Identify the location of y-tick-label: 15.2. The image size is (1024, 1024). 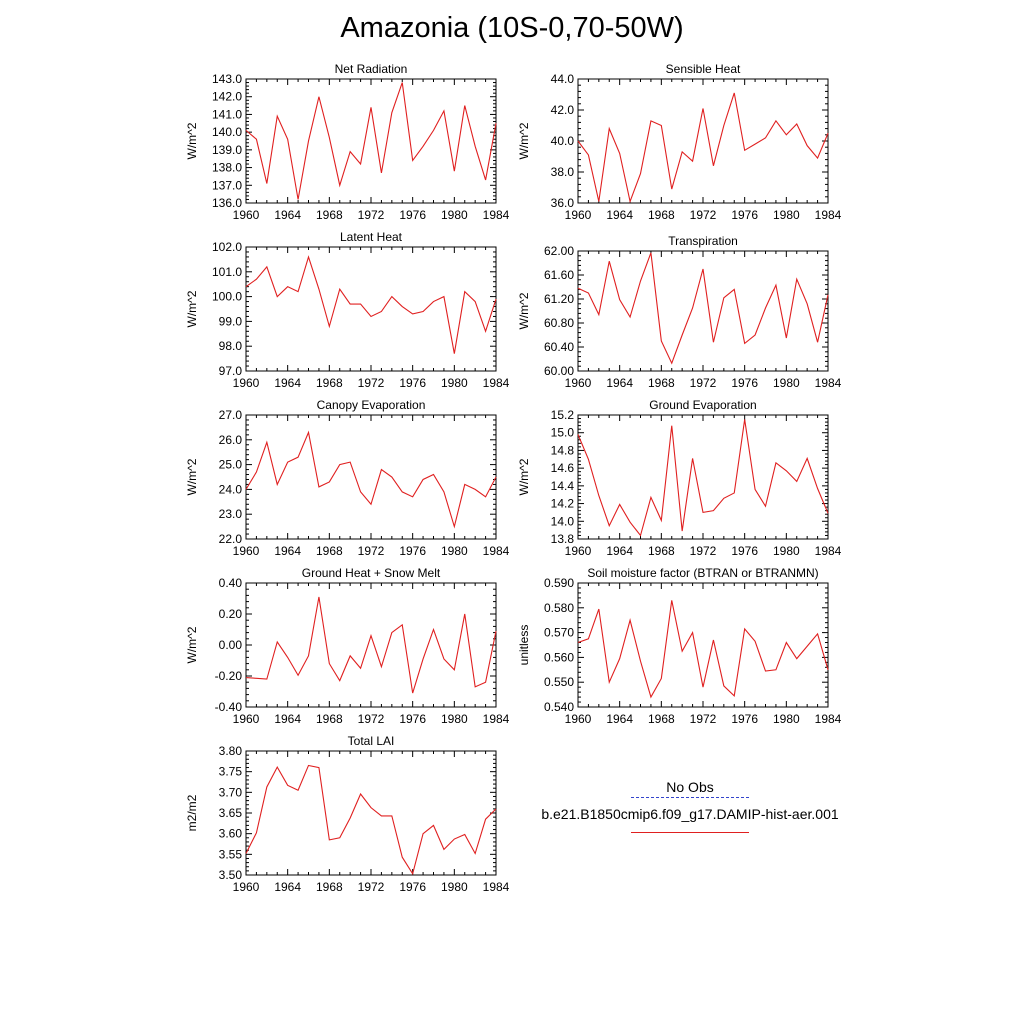
(563, 415).